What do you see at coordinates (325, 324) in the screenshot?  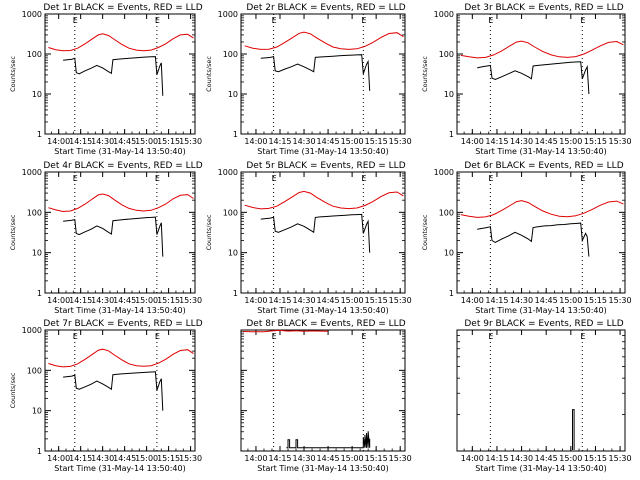 I see `plot-title: Det 8r BLACK = Events, RED = LLD` at bounding box center [325, 324].